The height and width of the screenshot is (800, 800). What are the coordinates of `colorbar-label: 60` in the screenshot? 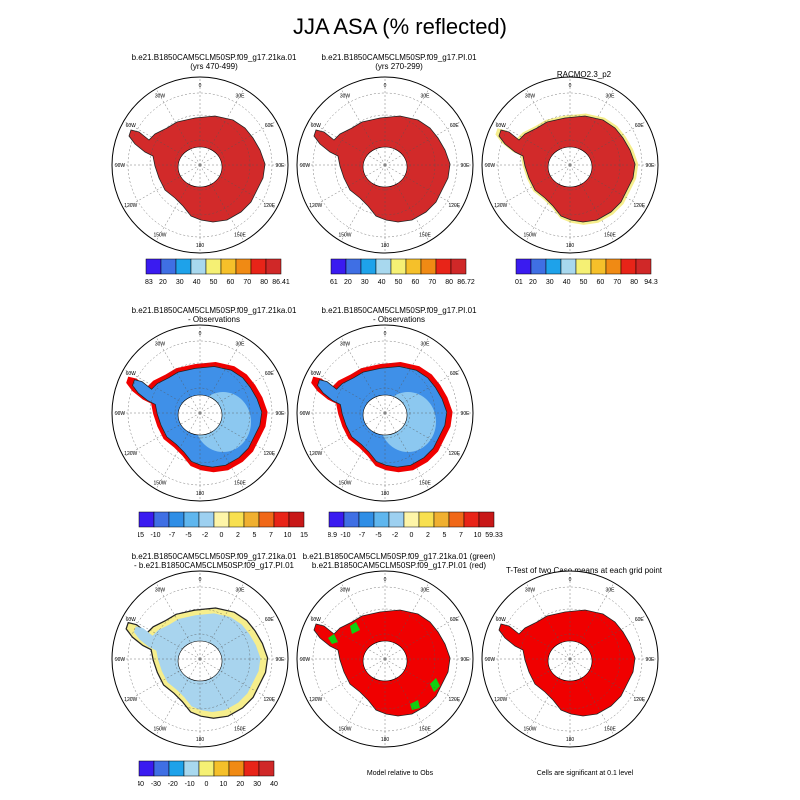 It's located at (600, 282).